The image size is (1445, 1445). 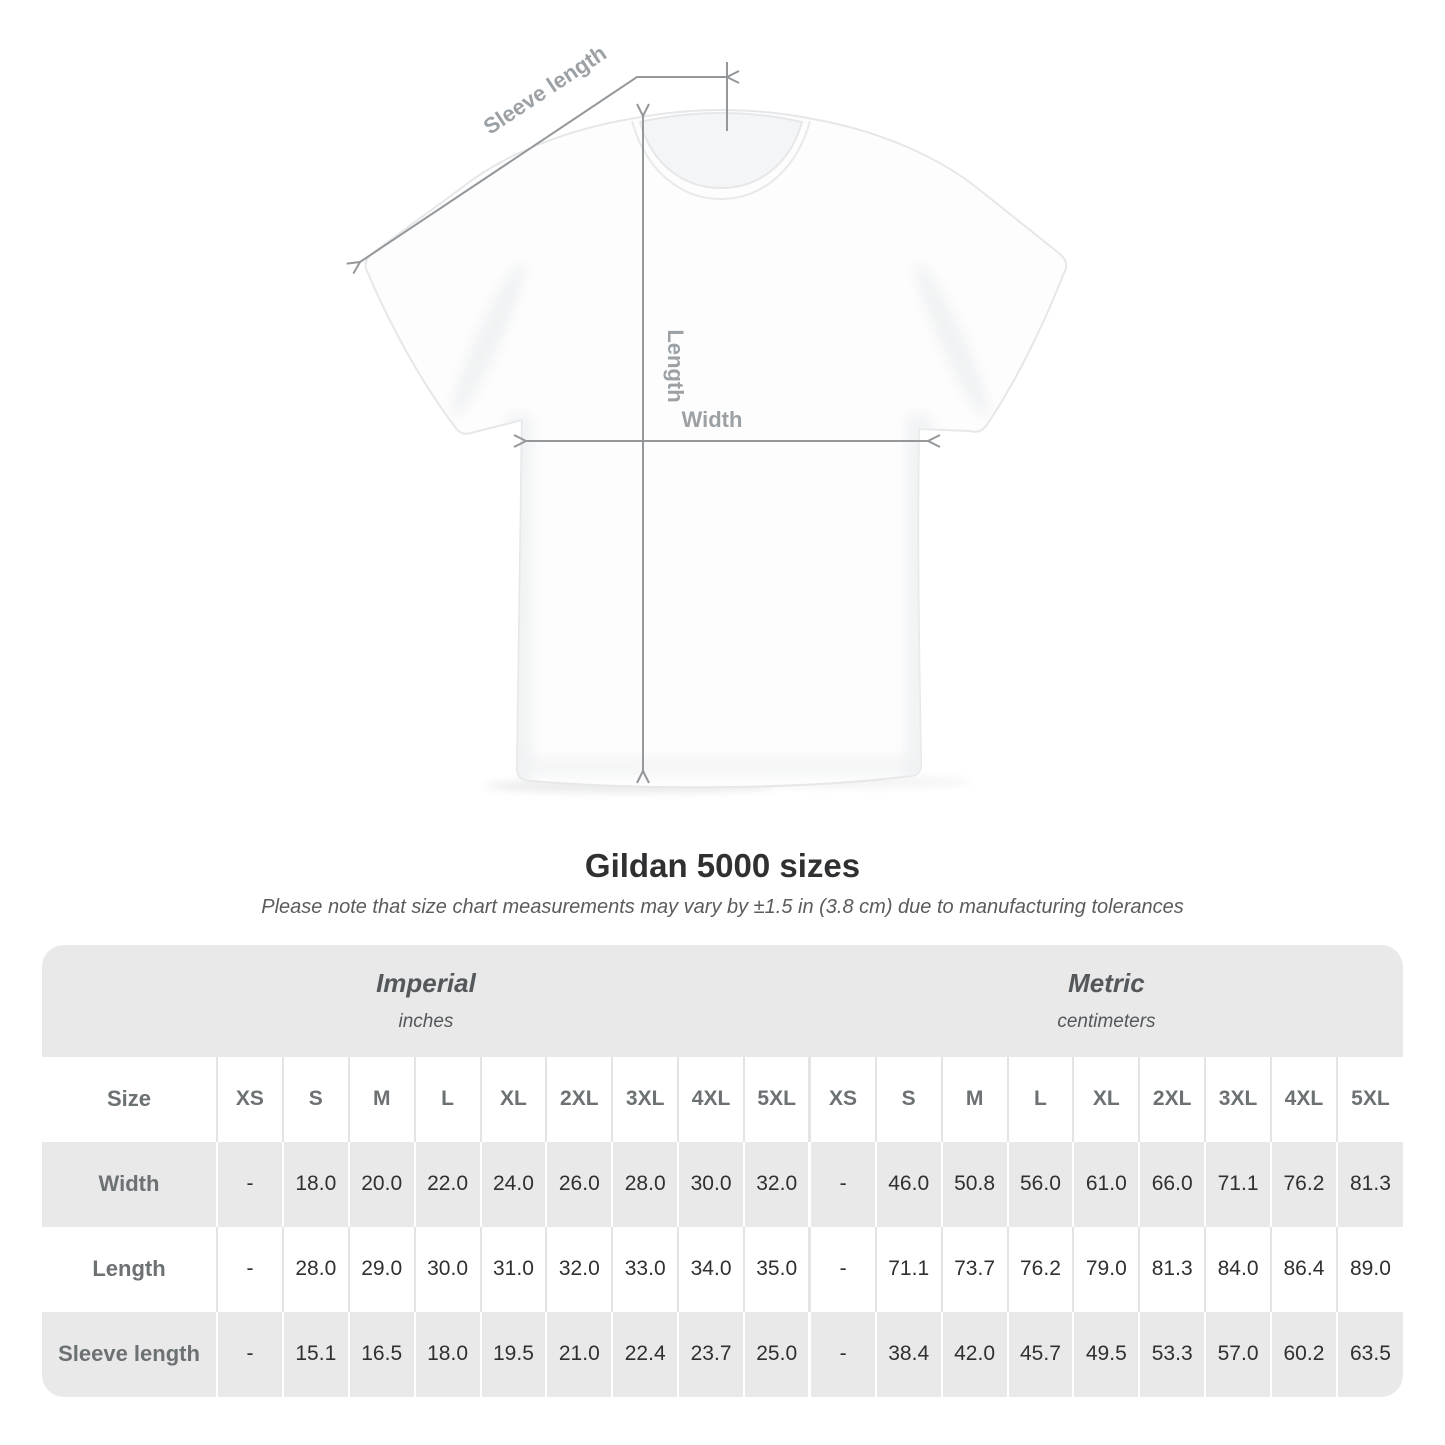 I want to click on sleeve-length-arrow, so click(x=543, y=172).